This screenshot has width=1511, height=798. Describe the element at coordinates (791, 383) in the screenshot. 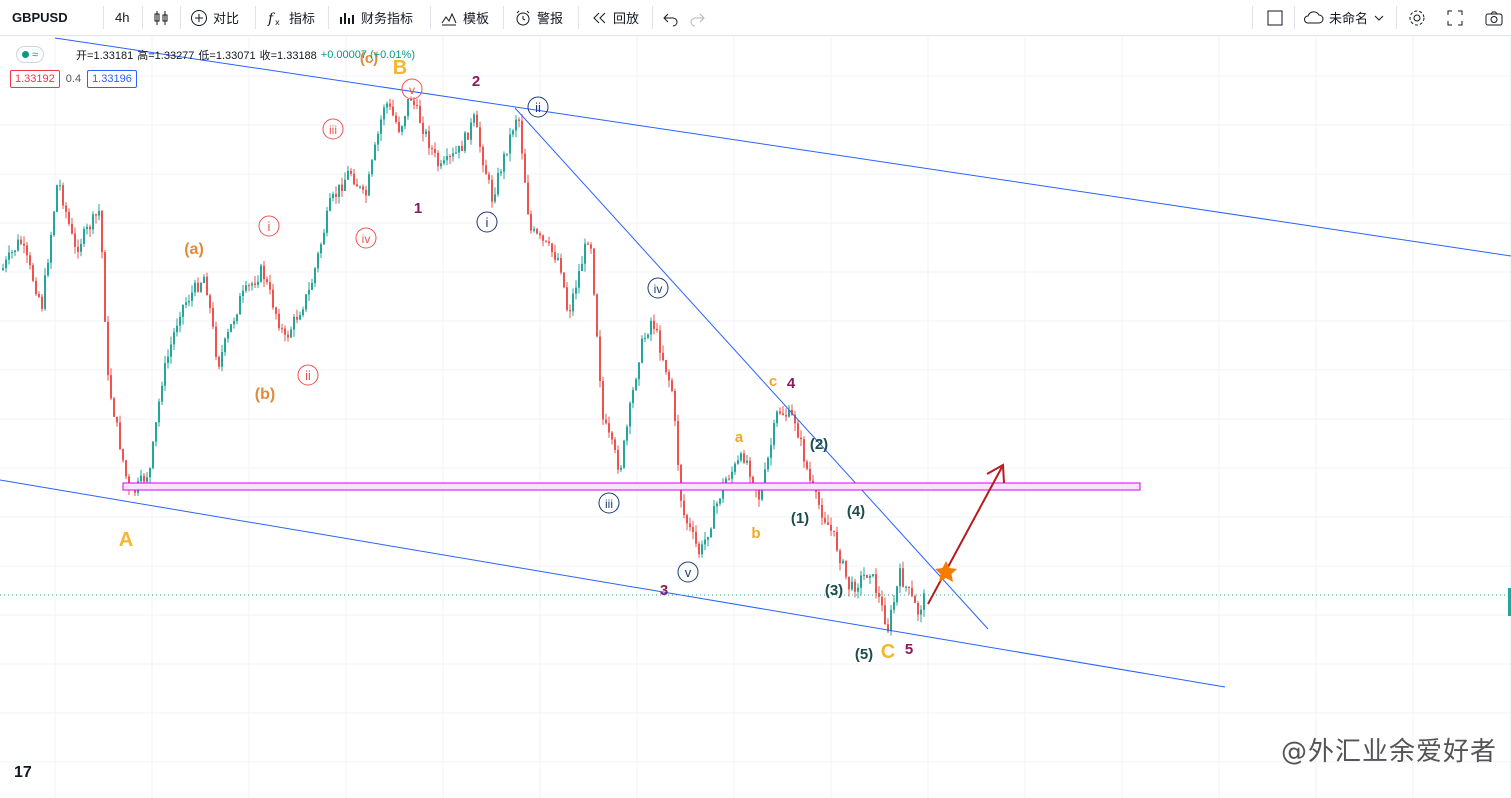

I see `wave-label-4: 4` at that location.